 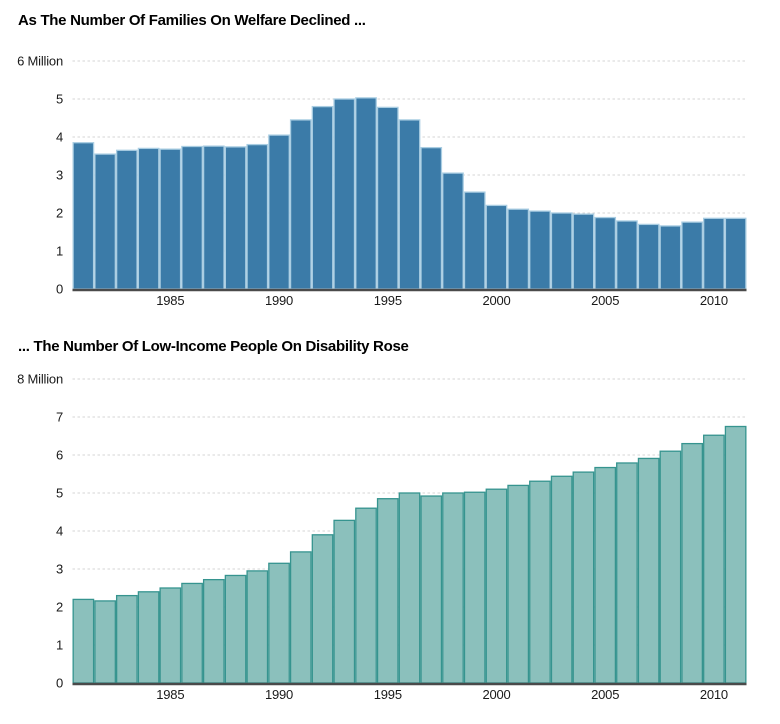 I want to click on y-tick-label-6: 6 Million, so click(x=40, y=61).